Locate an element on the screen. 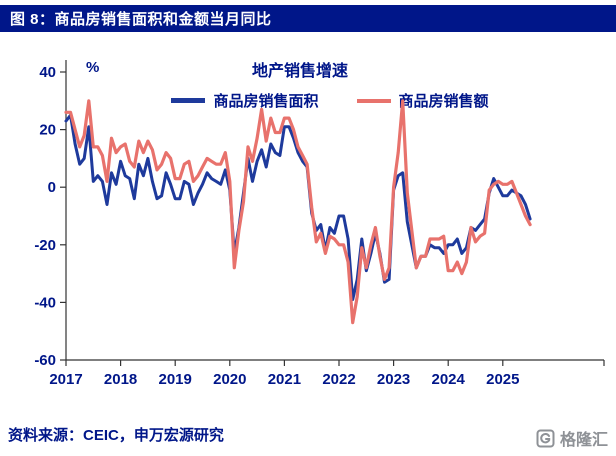 The image size is (616, 456). gelonghui-icon is located at coordinates (545, 438).